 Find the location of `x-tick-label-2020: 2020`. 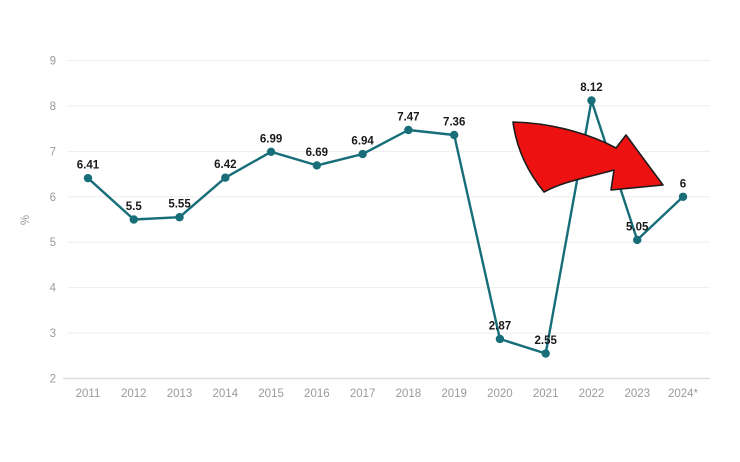

x-tick-label-2020: 2020 is located at coordinates (500, 394).